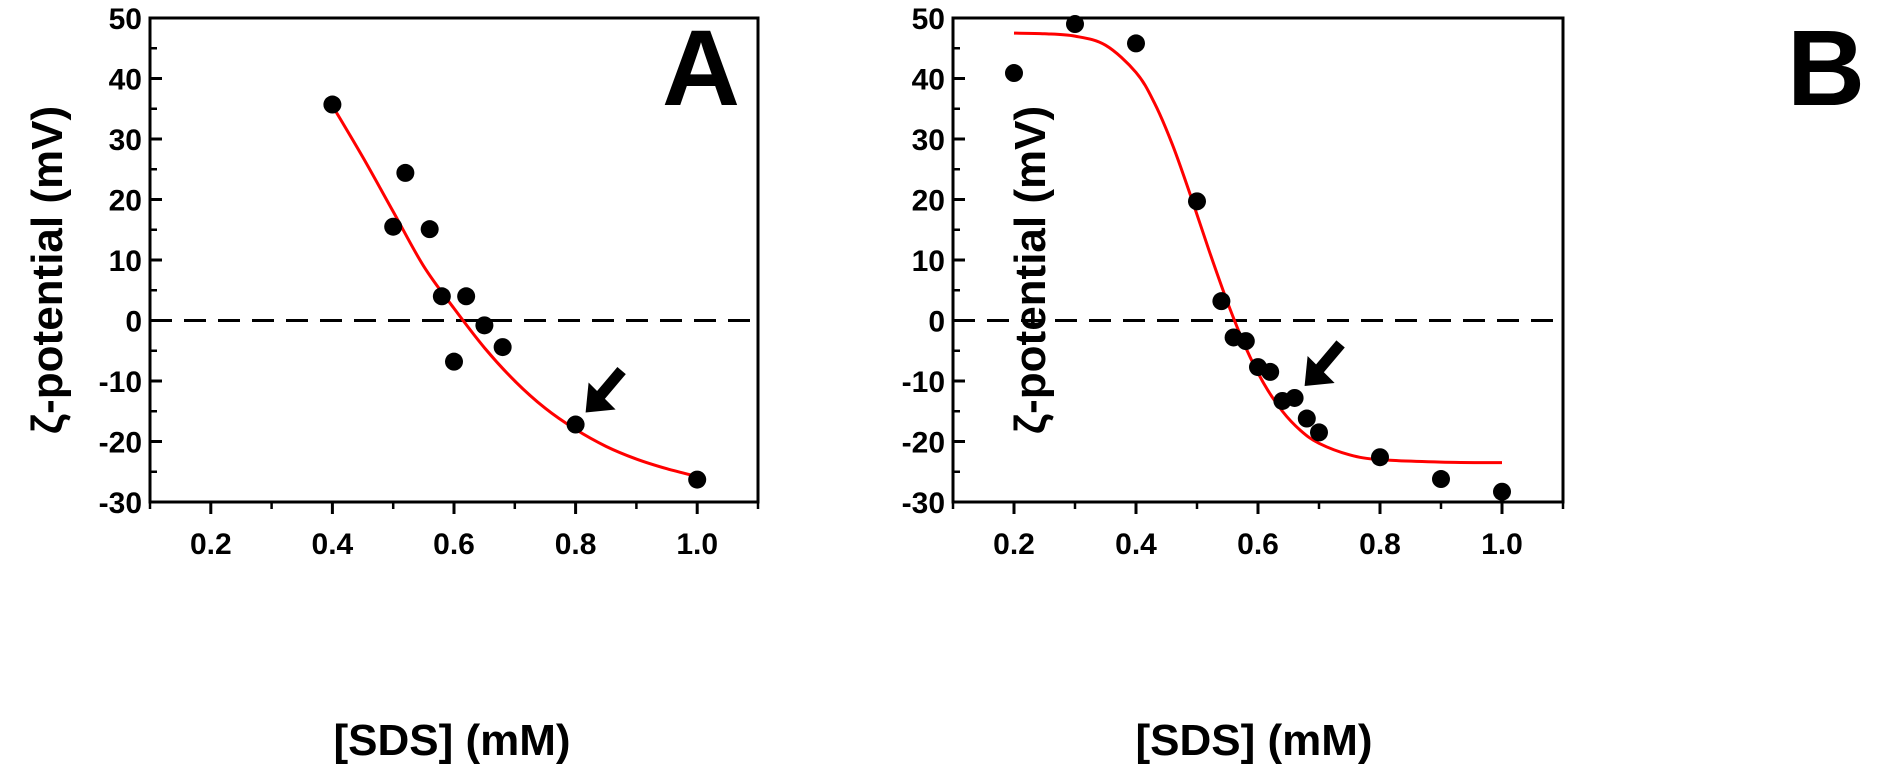  I want to click on panel-b-y-tick-label: 0, so click(936, 322).